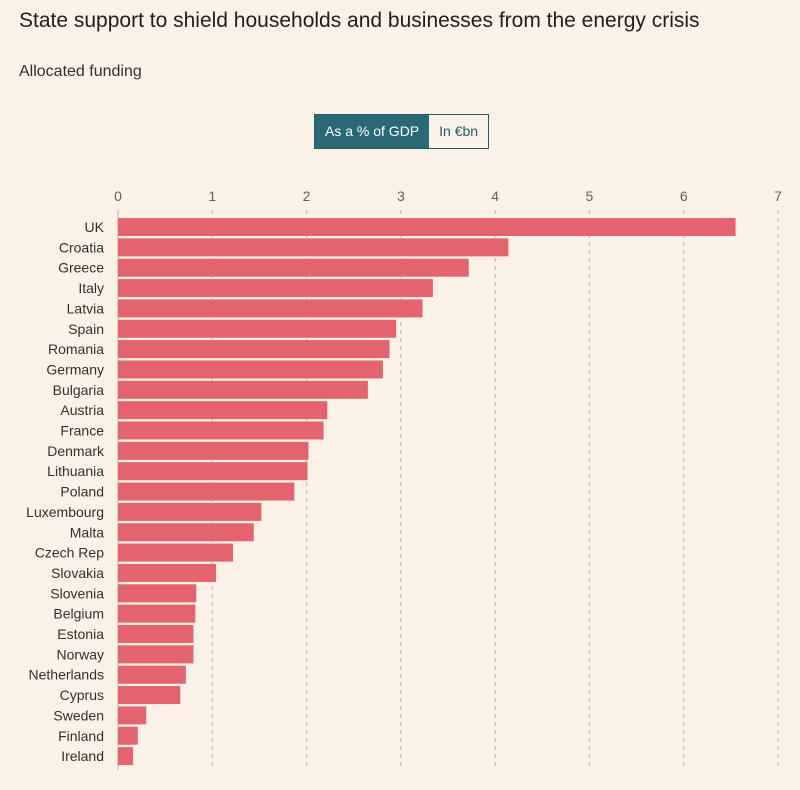 The height and width of the screenshot is (790, 800). I want to click on category-label: Malta, so click(87, 532).